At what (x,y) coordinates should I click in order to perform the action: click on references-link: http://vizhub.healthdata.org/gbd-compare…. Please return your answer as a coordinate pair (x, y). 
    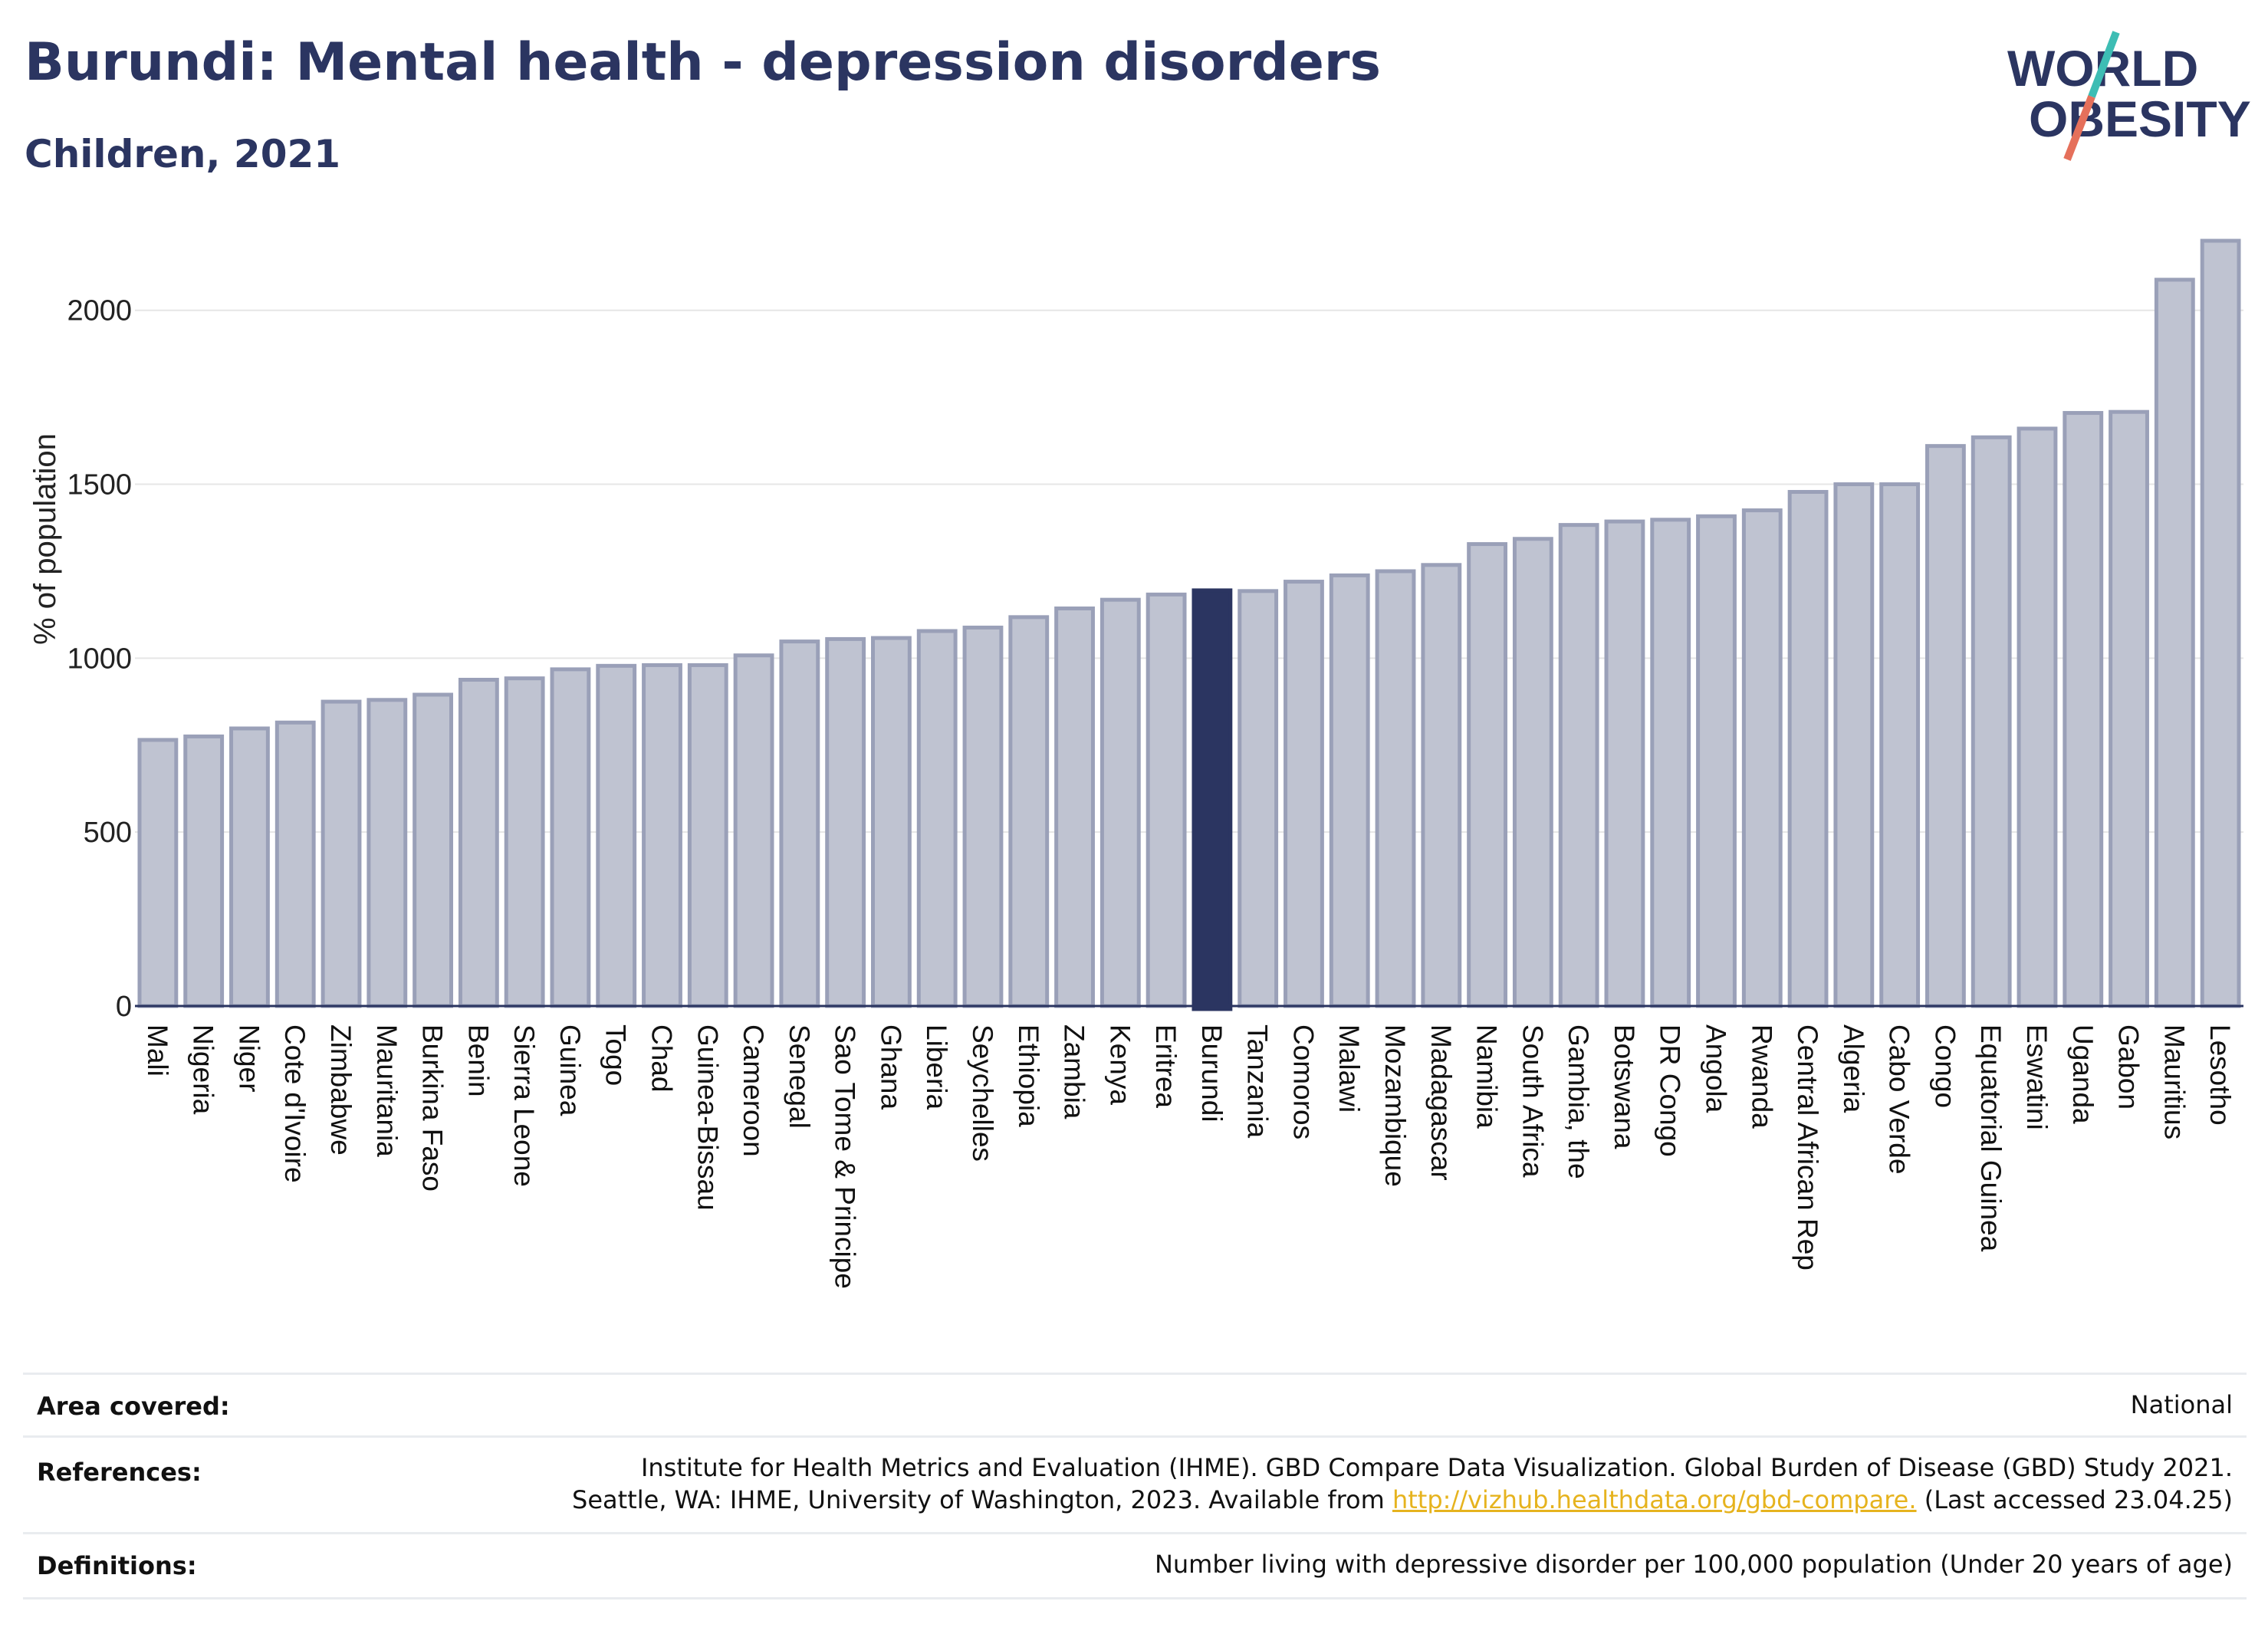
    Looking at the image, I should click on (1654, 1500).